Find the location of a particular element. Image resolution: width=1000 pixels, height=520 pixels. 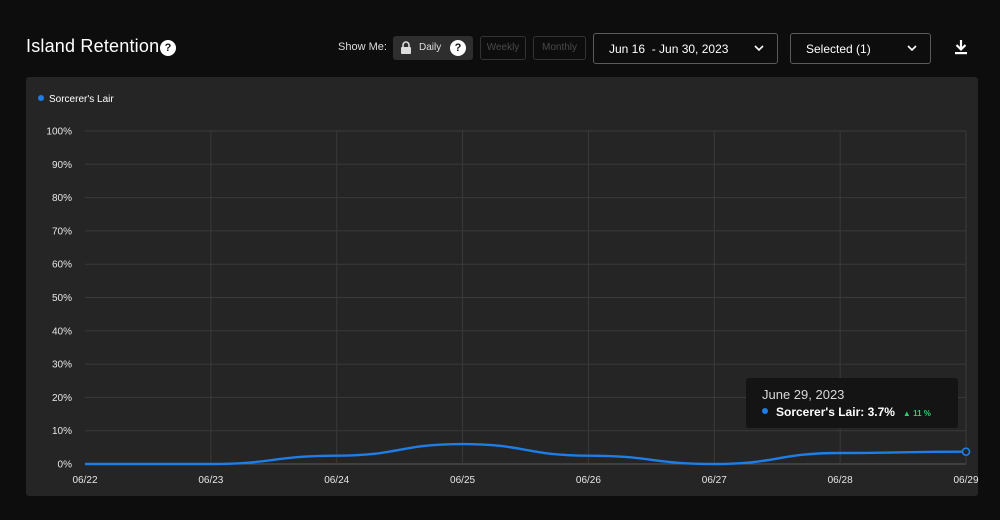

date-range-dropdown: Jun 16 - Jun 30, 2023 is located at coordinates (685, 48).